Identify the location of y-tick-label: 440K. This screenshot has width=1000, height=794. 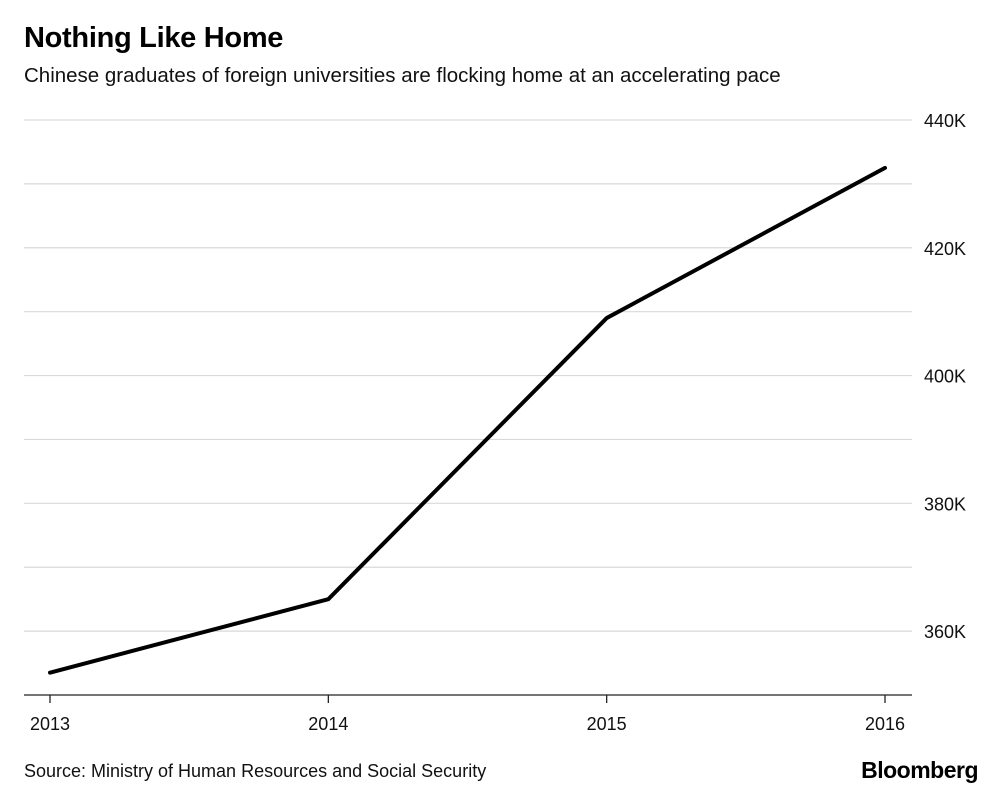
(945, 121).